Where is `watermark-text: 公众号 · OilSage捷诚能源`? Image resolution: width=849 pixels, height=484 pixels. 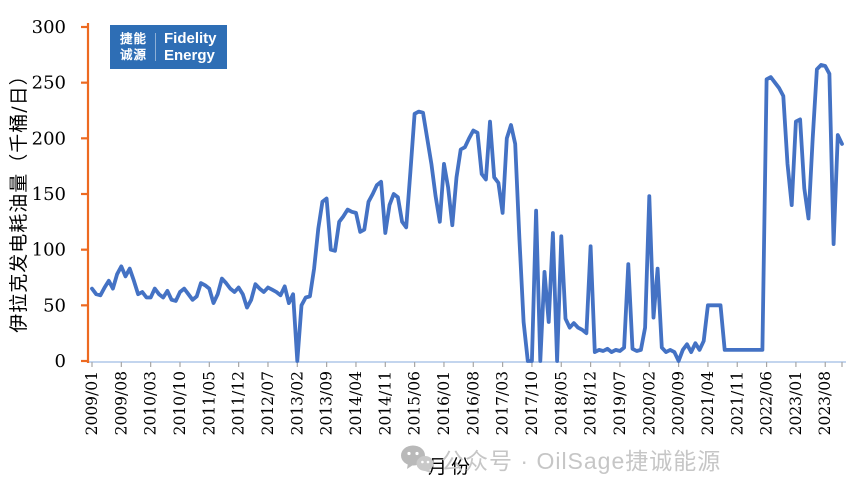
watermark-text: 公众号 · OilSage捷诚能源 is located at coordinates (581, 461).